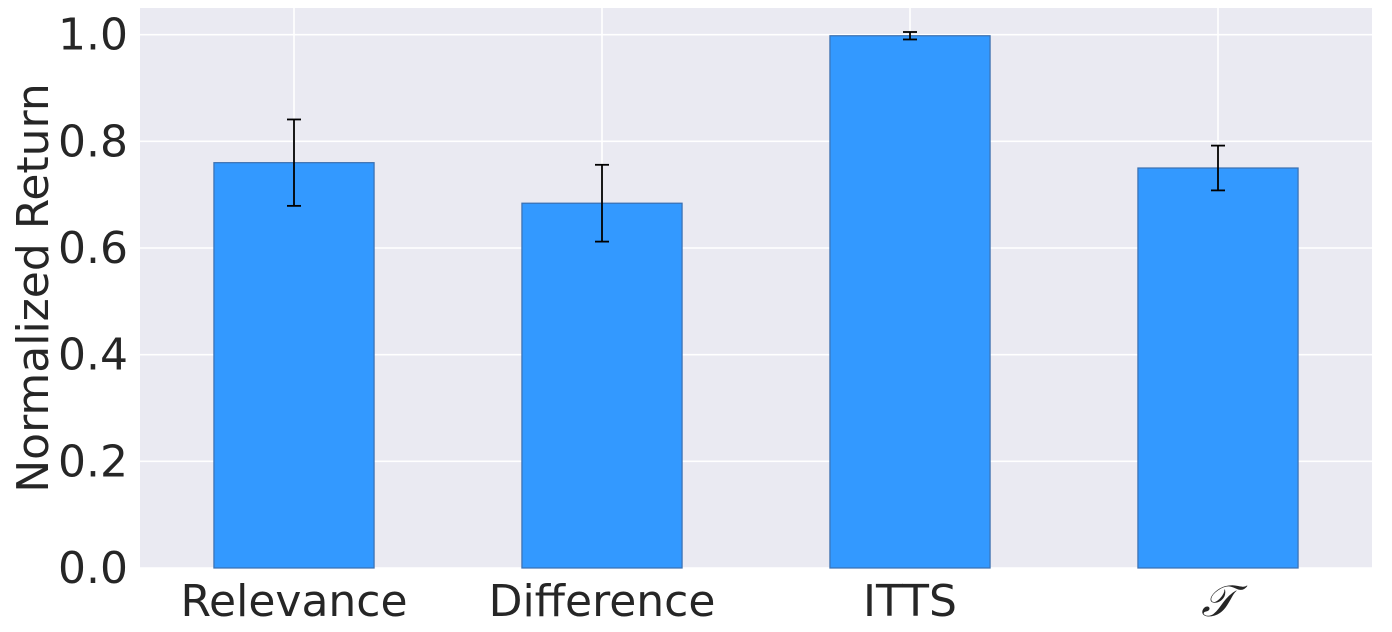 The width and height of the screenshot is (1392, 632). What do you see at coordinates (910, 601) in the screenshot?
I see `x-tick-label: ITTS` at bounding box center [910, 601].